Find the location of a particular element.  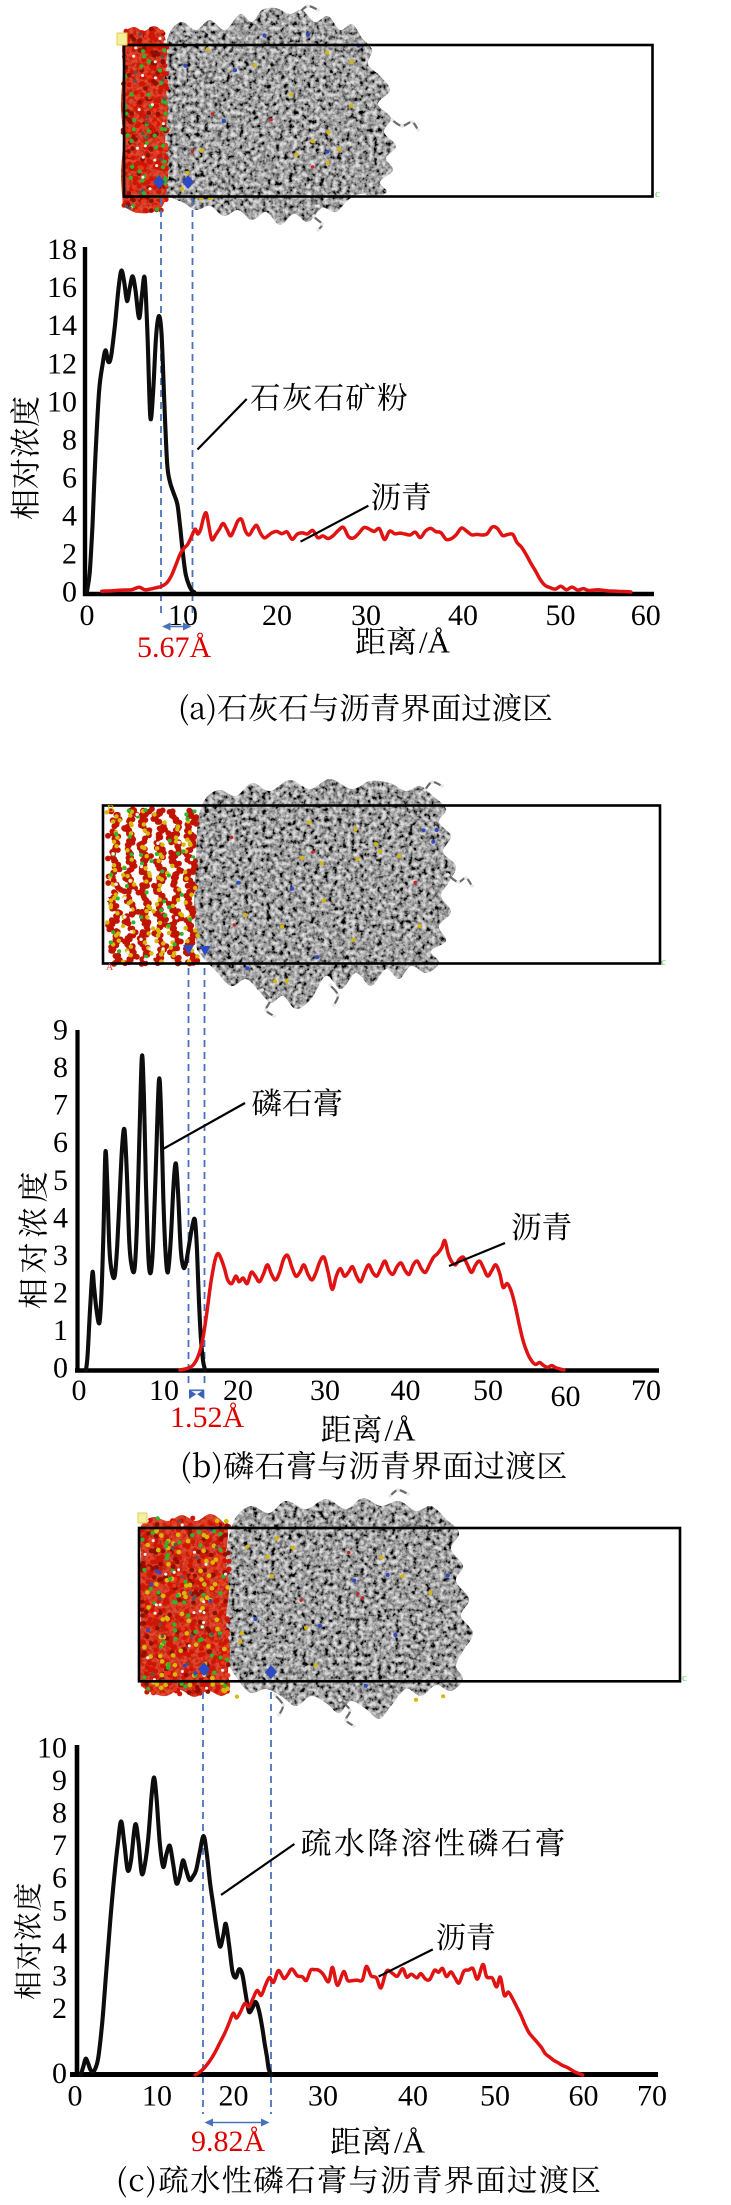

svg-text: 1 is located at coordinates (60, 1330).